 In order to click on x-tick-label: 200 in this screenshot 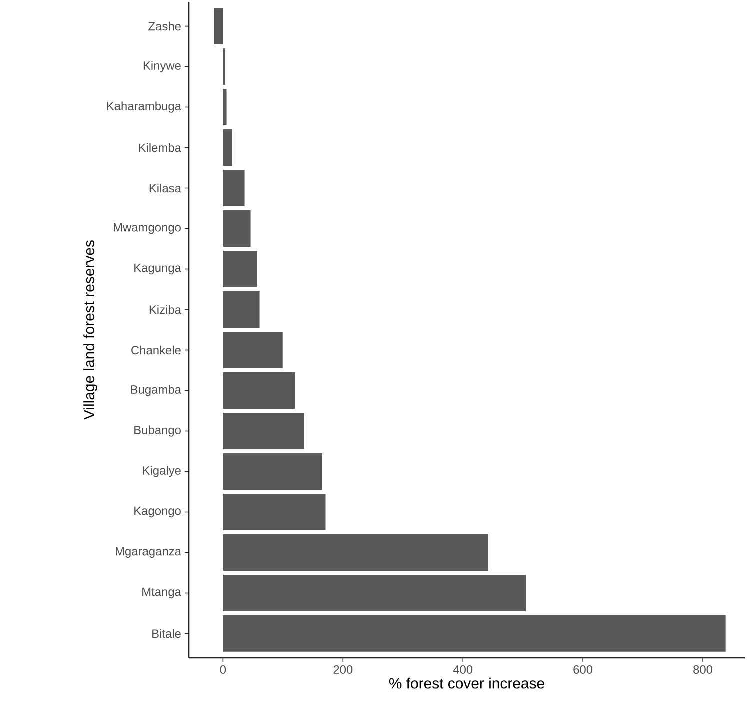, I will do `click(343, 670)`.